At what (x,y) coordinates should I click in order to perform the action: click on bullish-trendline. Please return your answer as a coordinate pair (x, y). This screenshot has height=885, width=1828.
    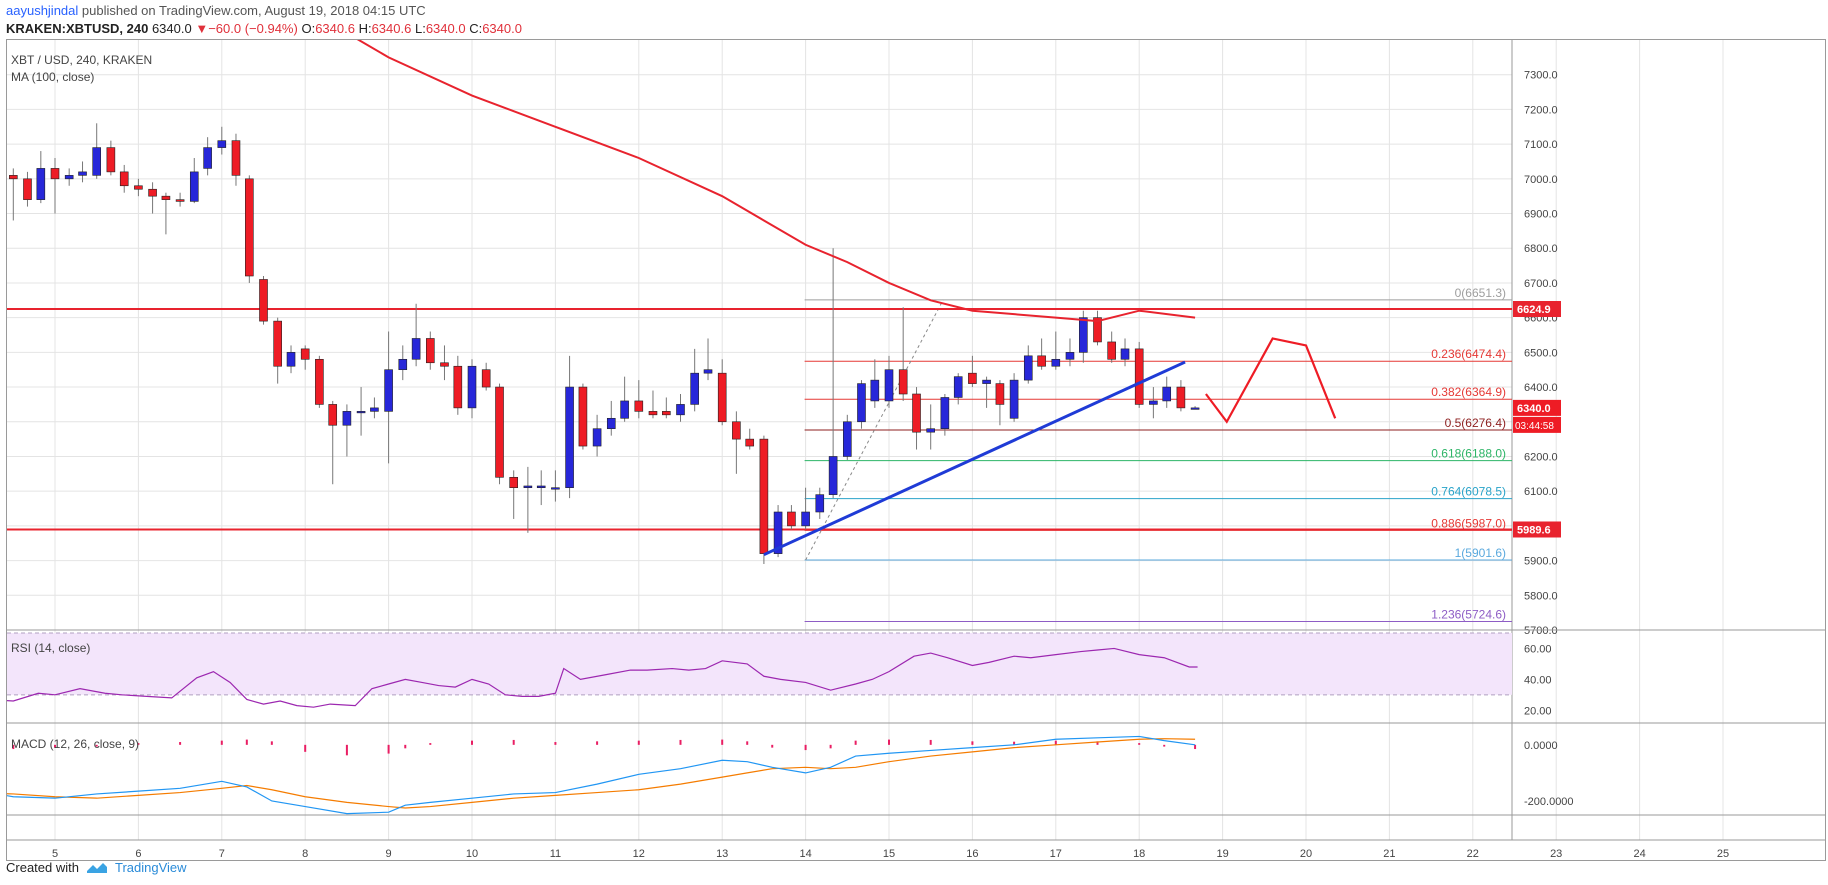
    Looking at the image, I should click on (974, 458).